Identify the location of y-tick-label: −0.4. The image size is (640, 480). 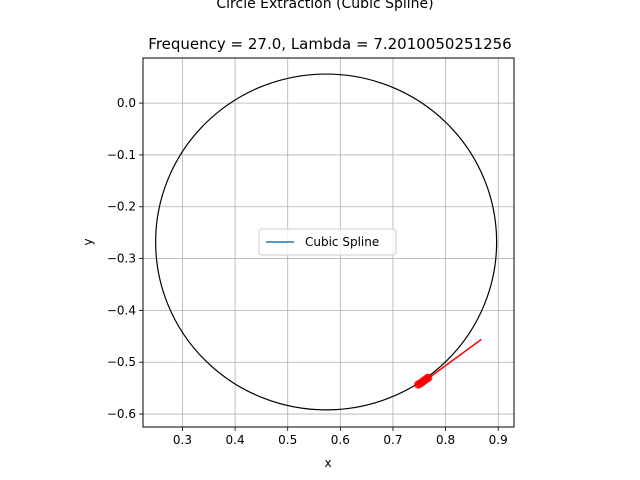
(121, 310).